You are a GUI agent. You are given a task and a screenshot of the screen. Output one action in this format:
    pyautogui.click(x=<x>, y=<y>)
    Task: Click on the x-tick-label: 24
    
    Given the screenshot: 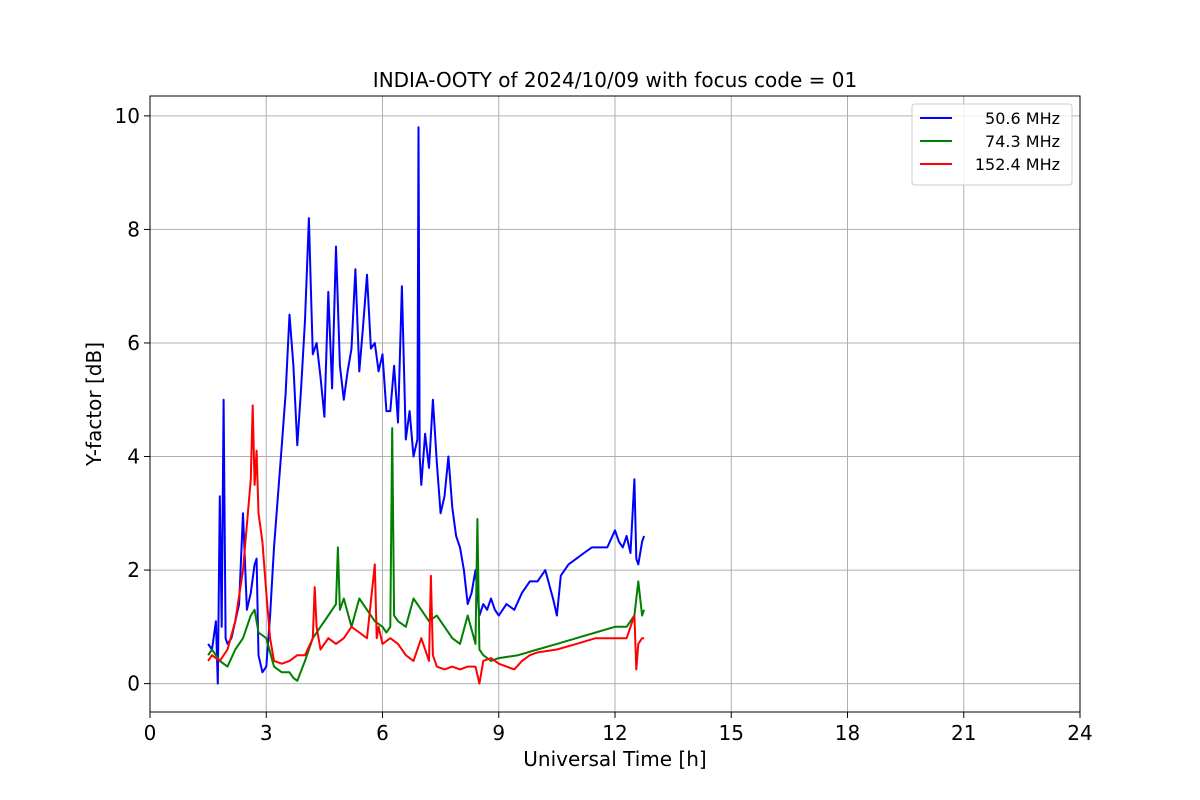 What is the action you would take?
    pyautogui.click(x=1079, y=733)
    